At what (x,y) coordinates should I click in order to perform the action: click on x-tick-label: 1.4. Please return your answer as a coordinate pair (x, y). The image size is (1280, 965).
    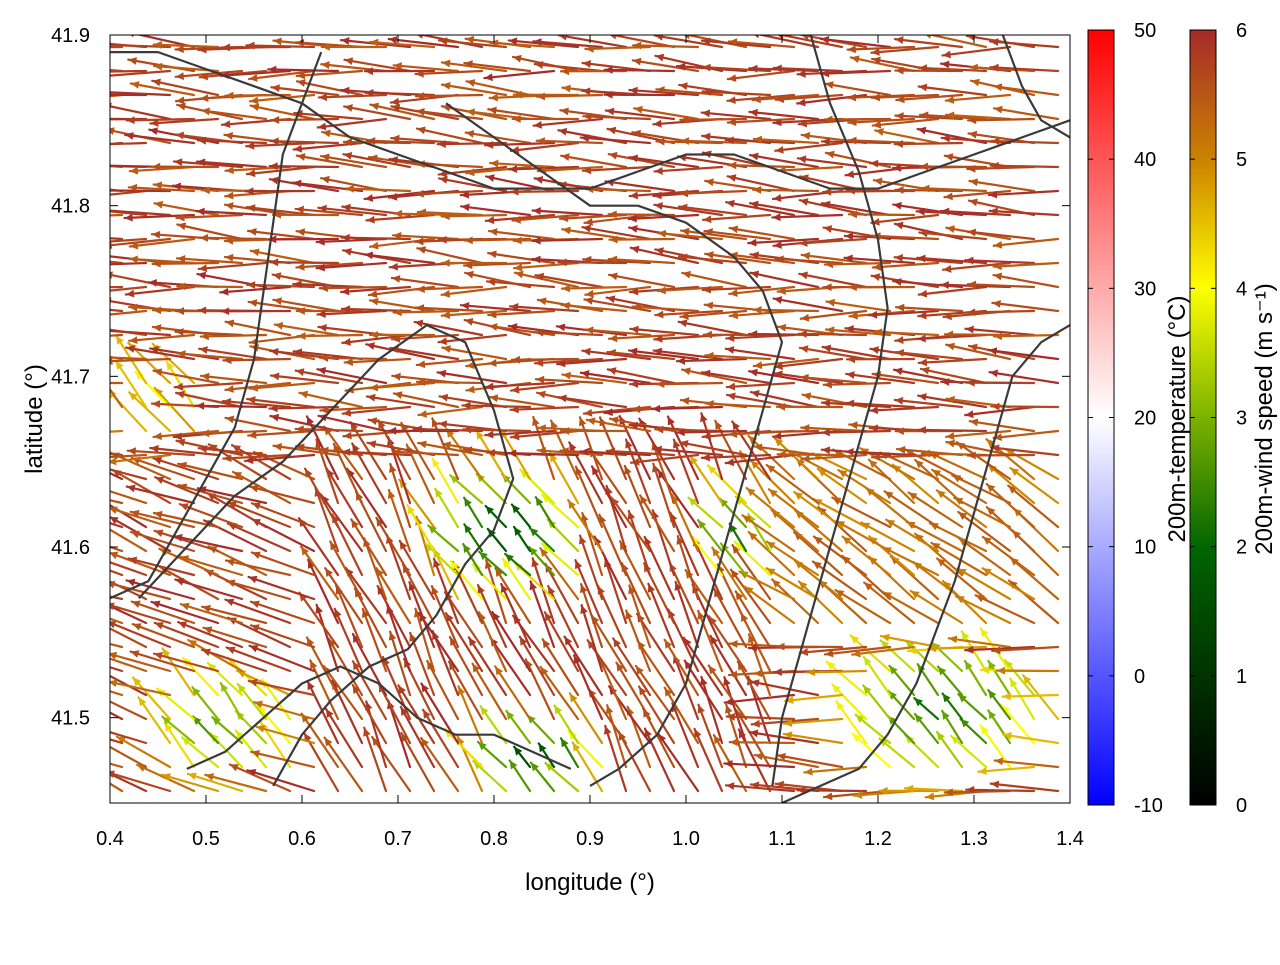
    Looking at the image, I should click on (1070, 839).